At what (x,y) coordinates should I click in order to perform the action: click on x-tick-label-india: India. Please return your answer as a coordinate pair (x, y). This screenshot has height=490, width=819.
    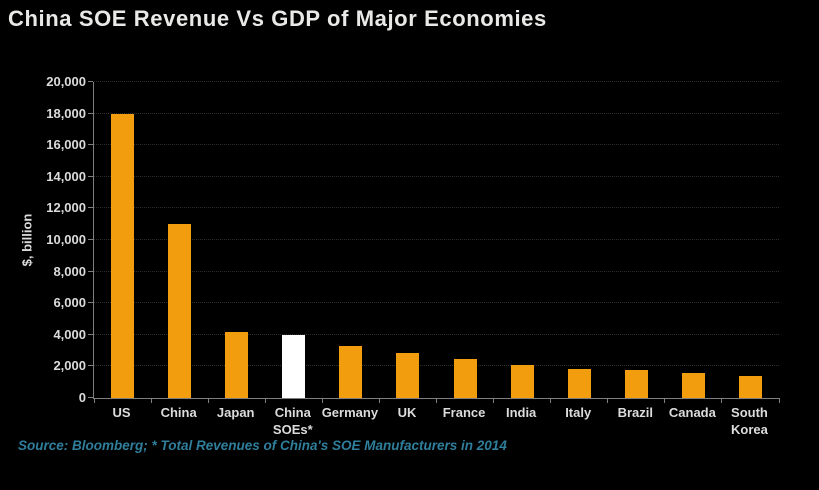
    Looking at the image, I should click on (521, 412).